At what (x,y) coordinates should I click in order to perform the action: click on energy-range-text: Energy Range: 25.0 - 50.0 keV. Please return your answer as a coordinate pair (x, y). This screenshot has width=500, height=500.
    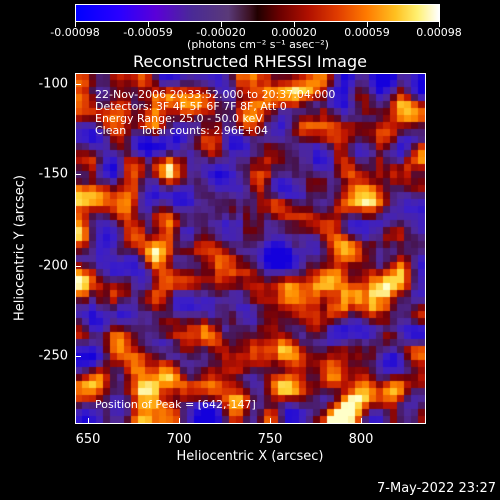
    Looking at the image, I should click on (179, 118).